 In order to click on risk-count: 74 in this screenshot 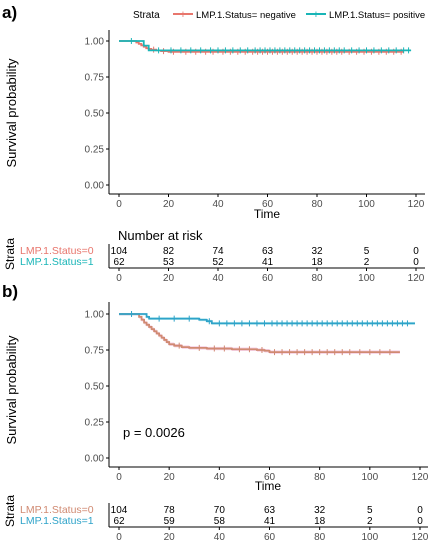, I will do `click(218, 251)`.